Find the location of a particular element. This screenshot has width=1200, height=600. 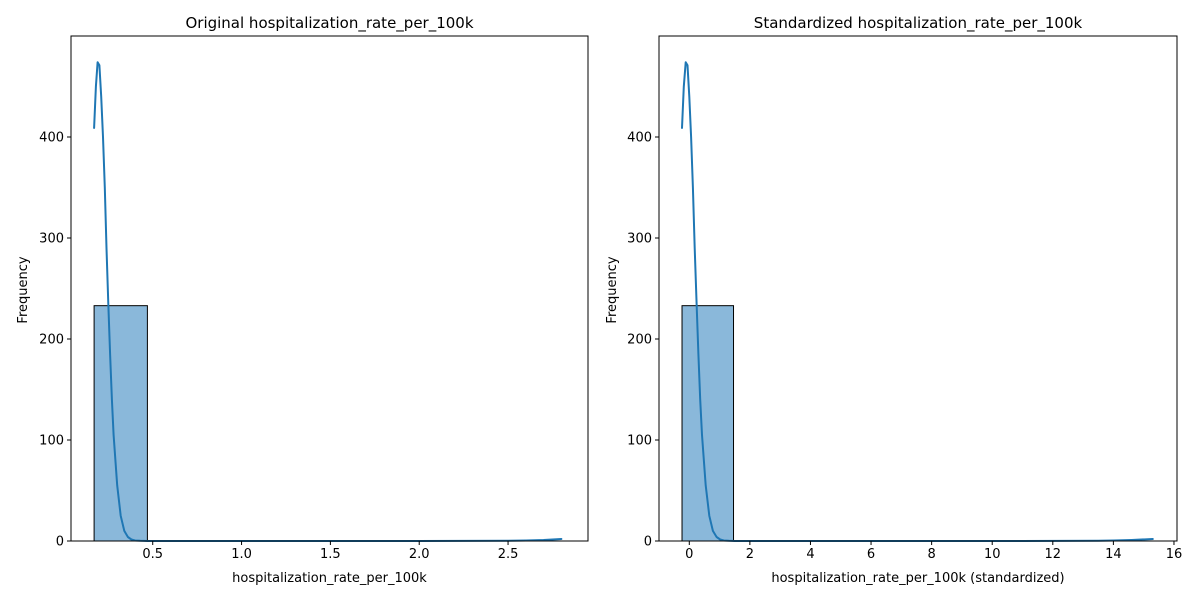

x-tick-label: 12 is located at coordinates (1053, 554).